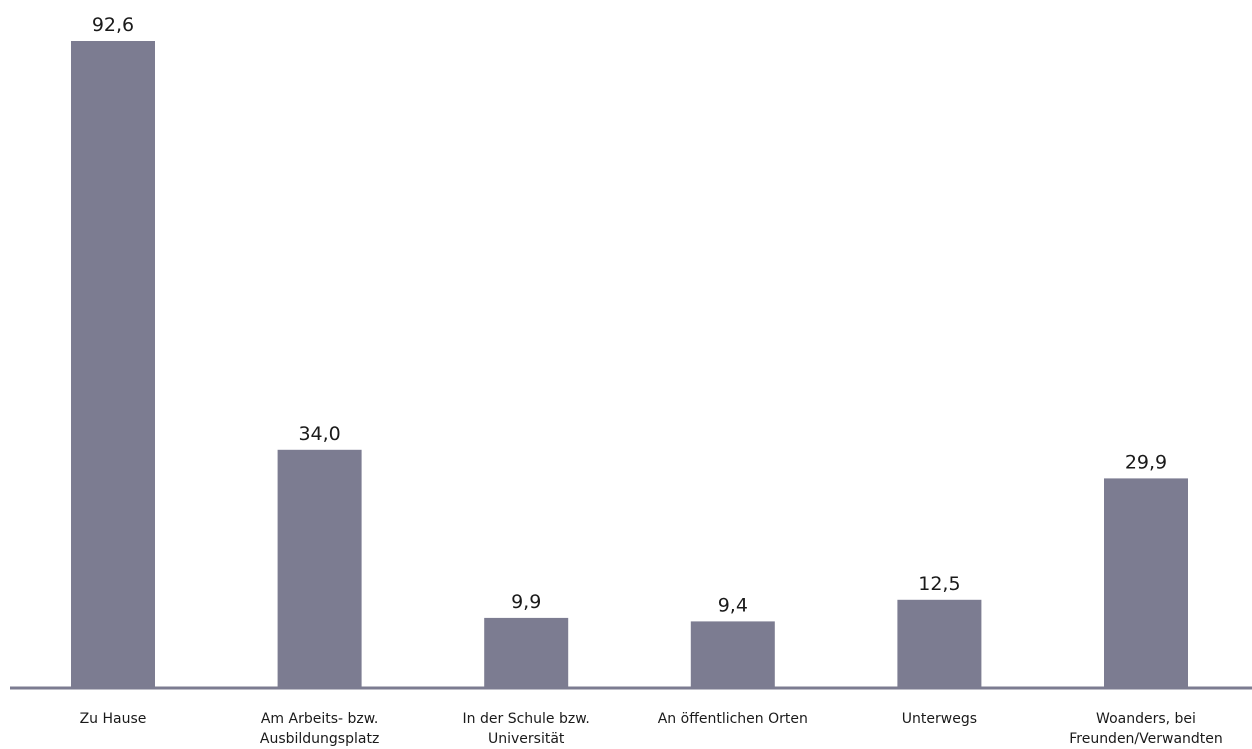  I want to click on category-label-5: Woanders, bei Freunden/Verwandten, so click(1146, 729).